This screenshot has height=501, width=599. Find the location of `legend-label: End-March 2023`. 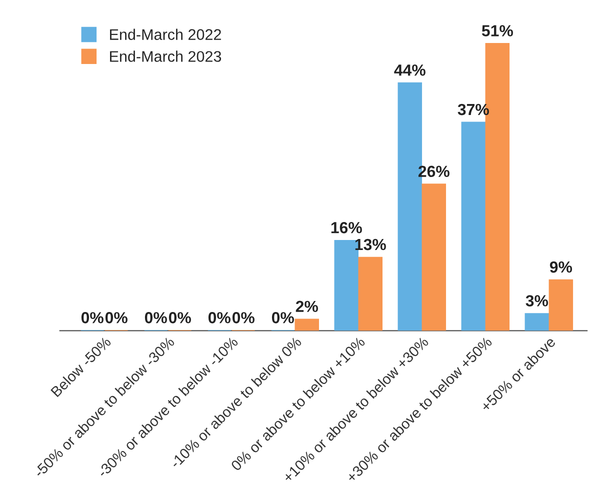

legend-label: End-March 2023 is located at coordinates (166, 56).